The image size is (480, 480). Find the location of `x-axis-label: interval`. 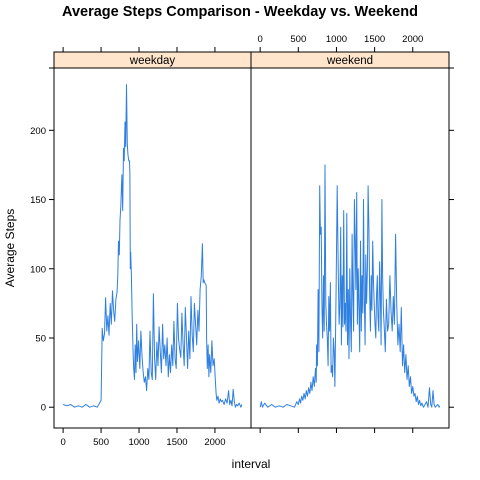

x-axis-label: interval is located at coordinates (251, 464).